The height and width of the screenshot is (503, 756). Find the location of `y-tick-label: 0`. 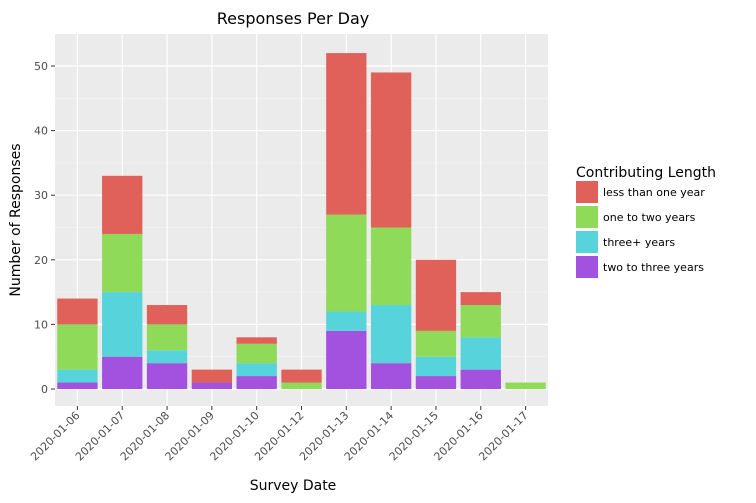

y-tick-label: 0 is located at coordinates (44, 389).